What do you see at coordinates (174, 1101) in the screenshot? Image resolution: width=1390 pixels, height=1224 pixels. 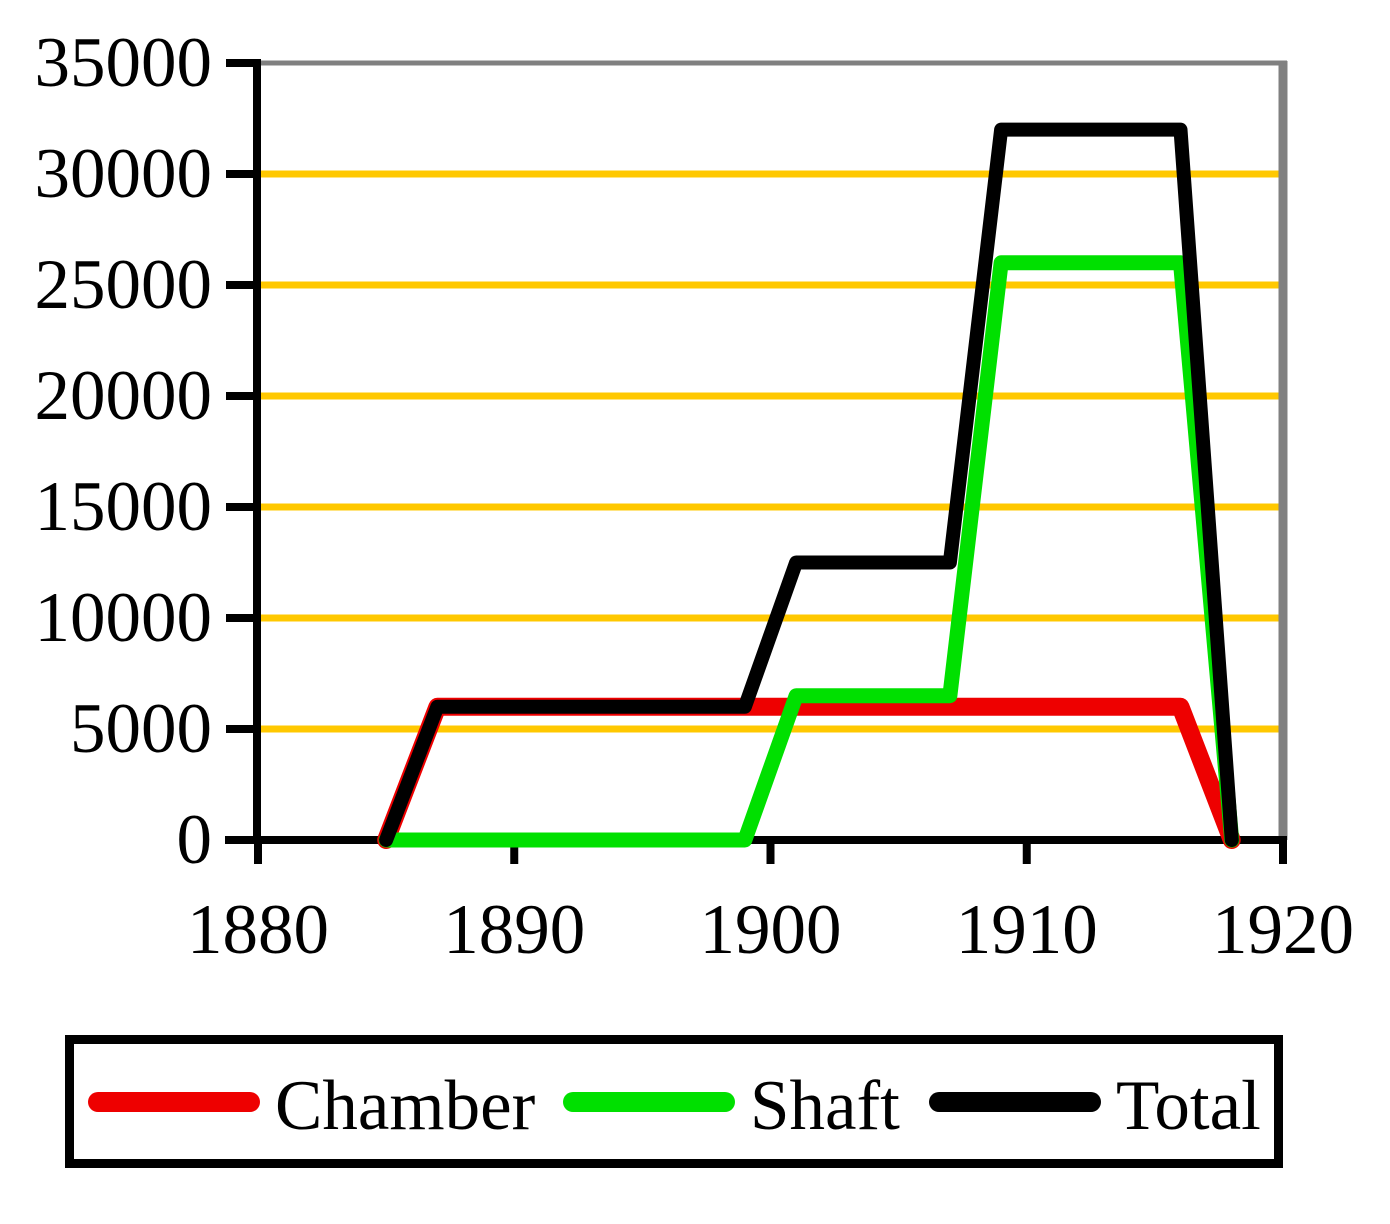 I see `legend-swatch-chamber` at bounding box center [174, 1101].